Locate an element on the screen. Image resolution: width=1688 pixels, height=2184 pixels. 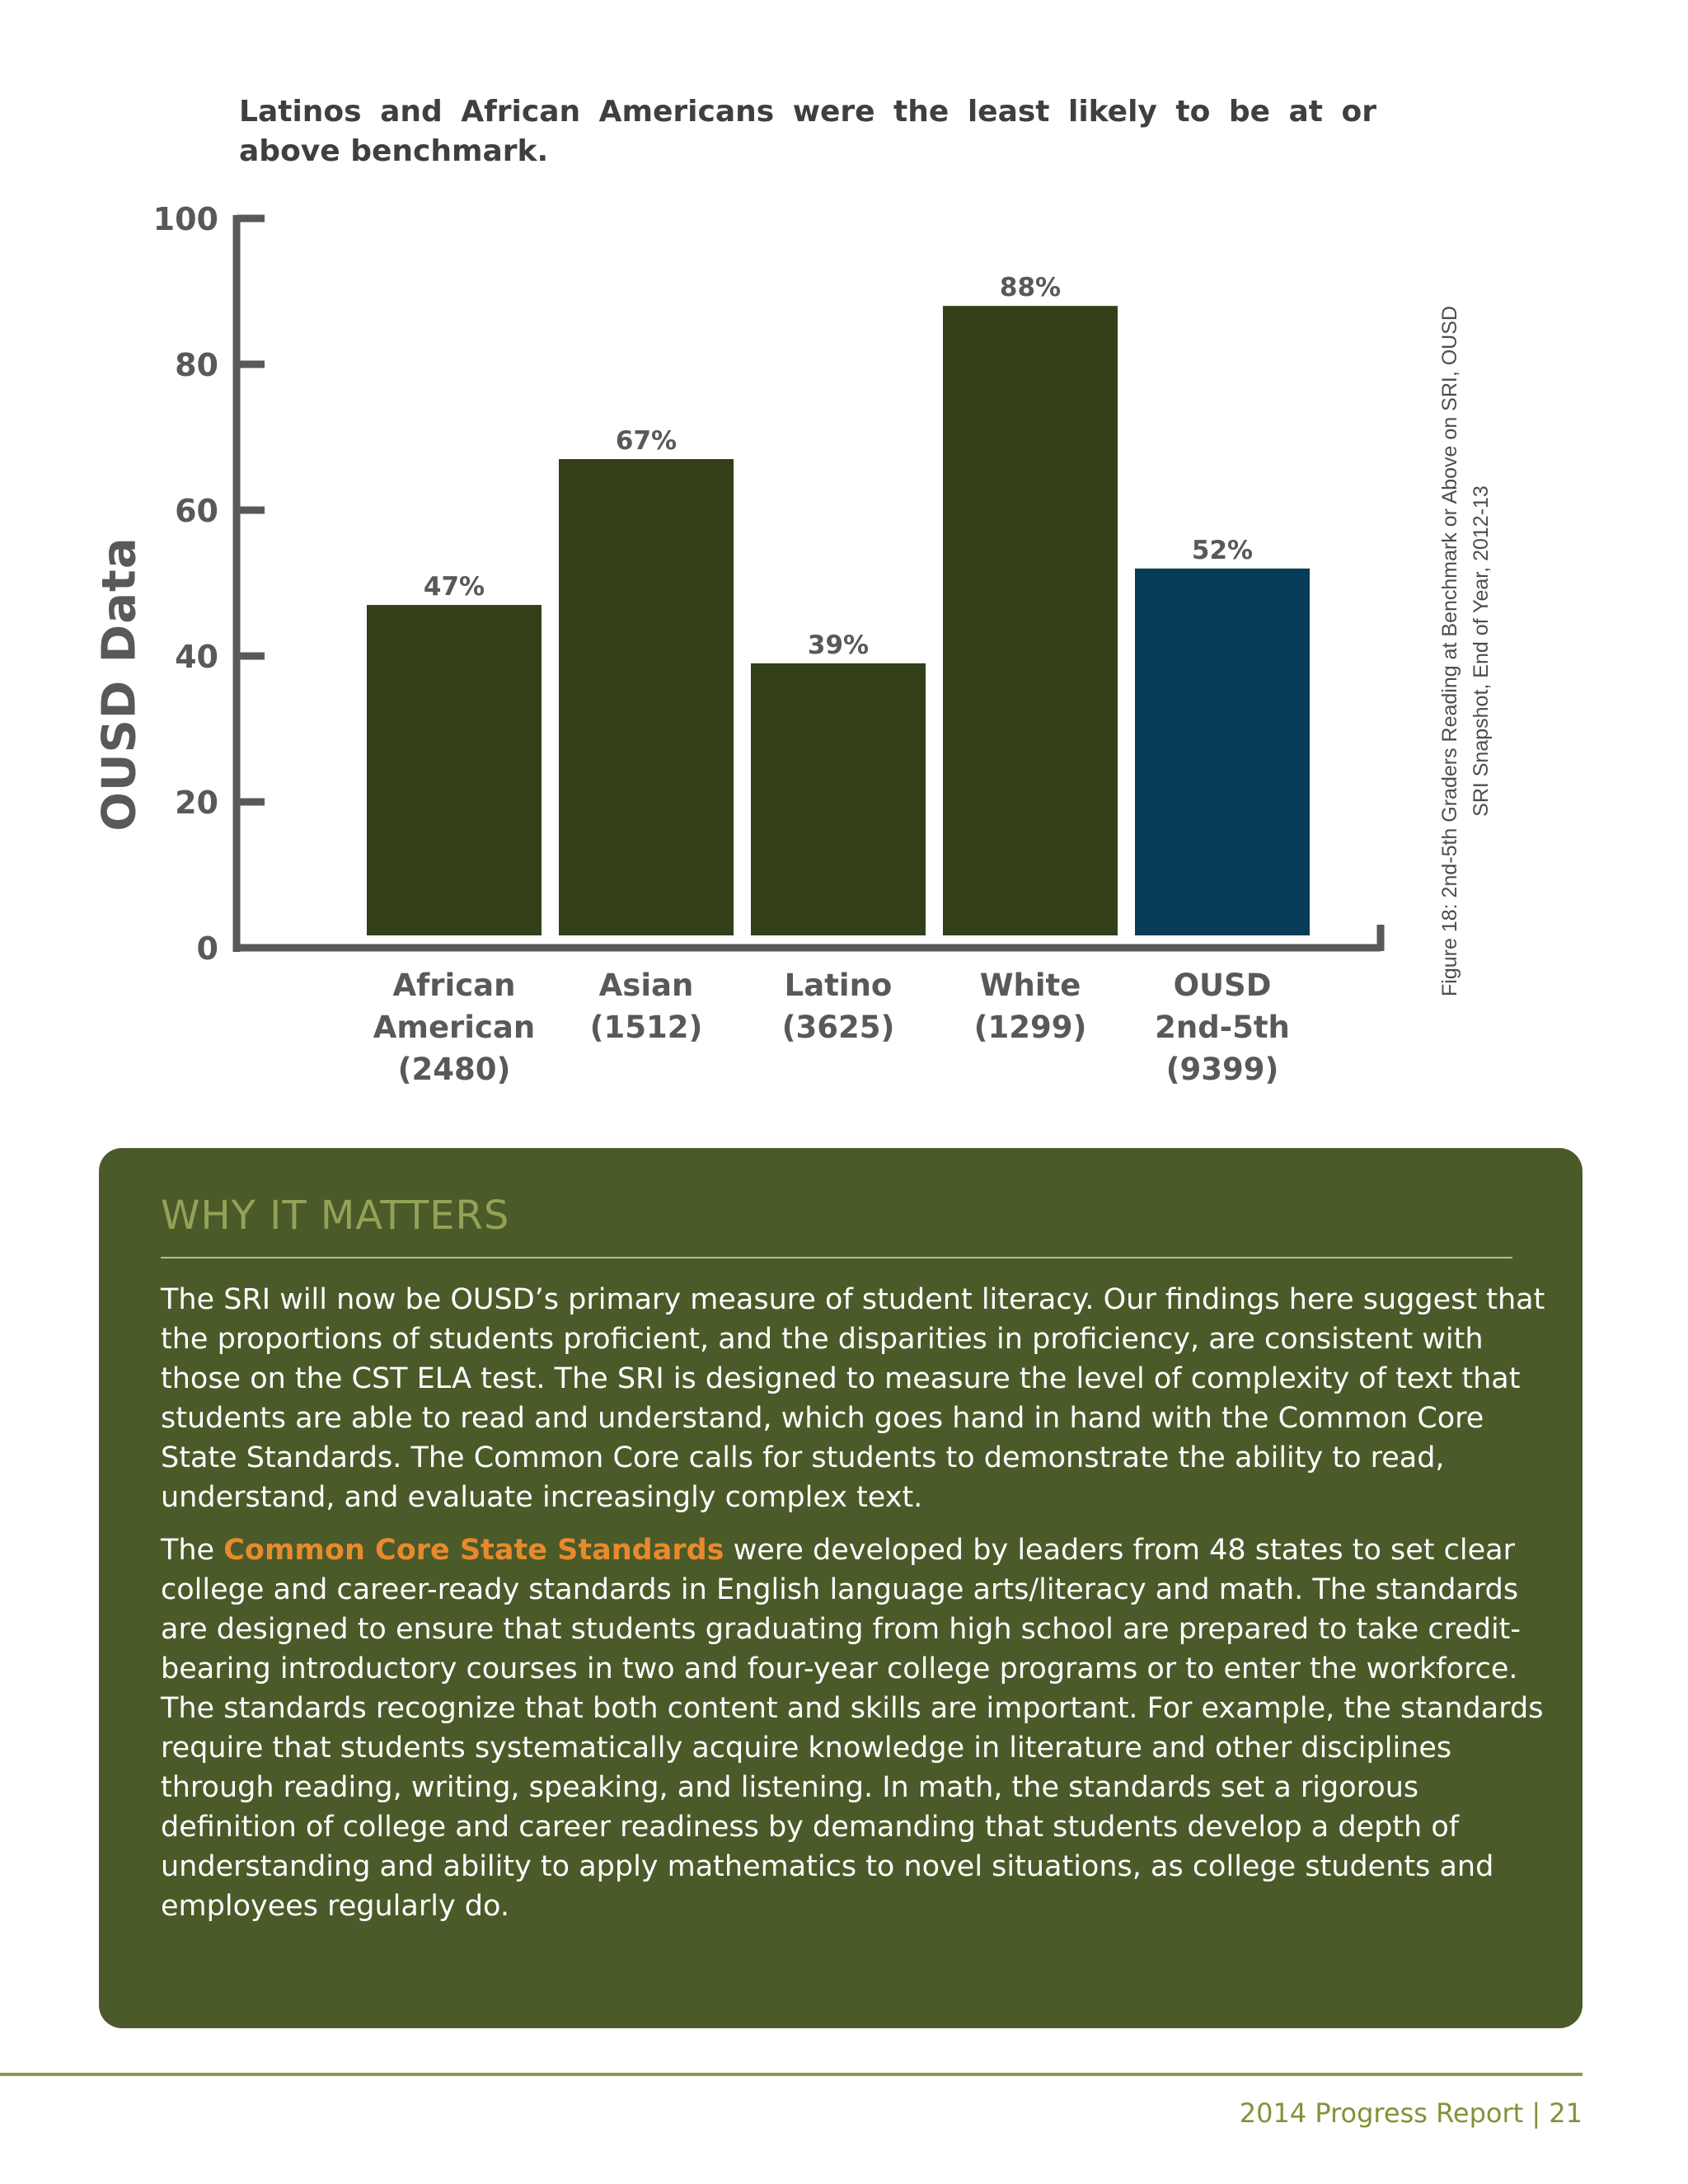
bar-value-label: 47% is located at coordinates (455, 587).